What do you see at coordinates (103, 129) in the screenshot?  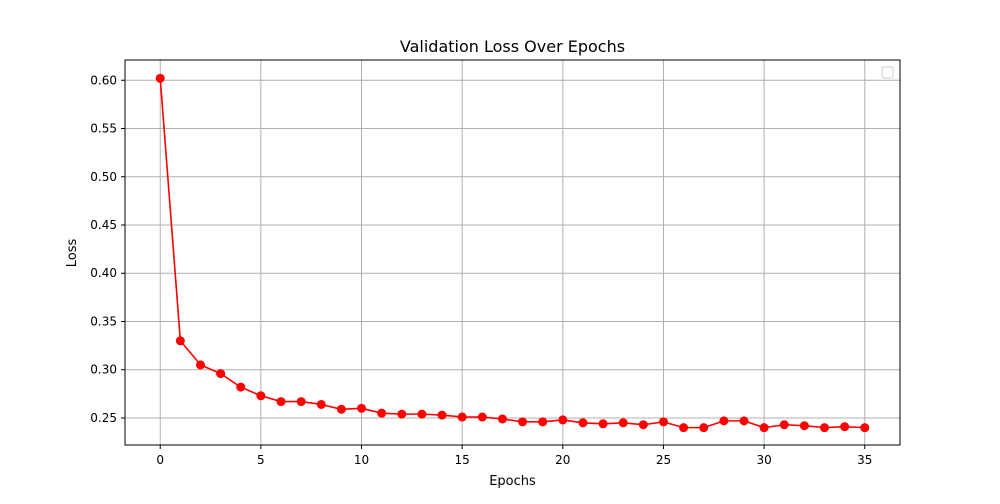 I see `y-tick-label: 0.55` at bounding box center [103, 129].